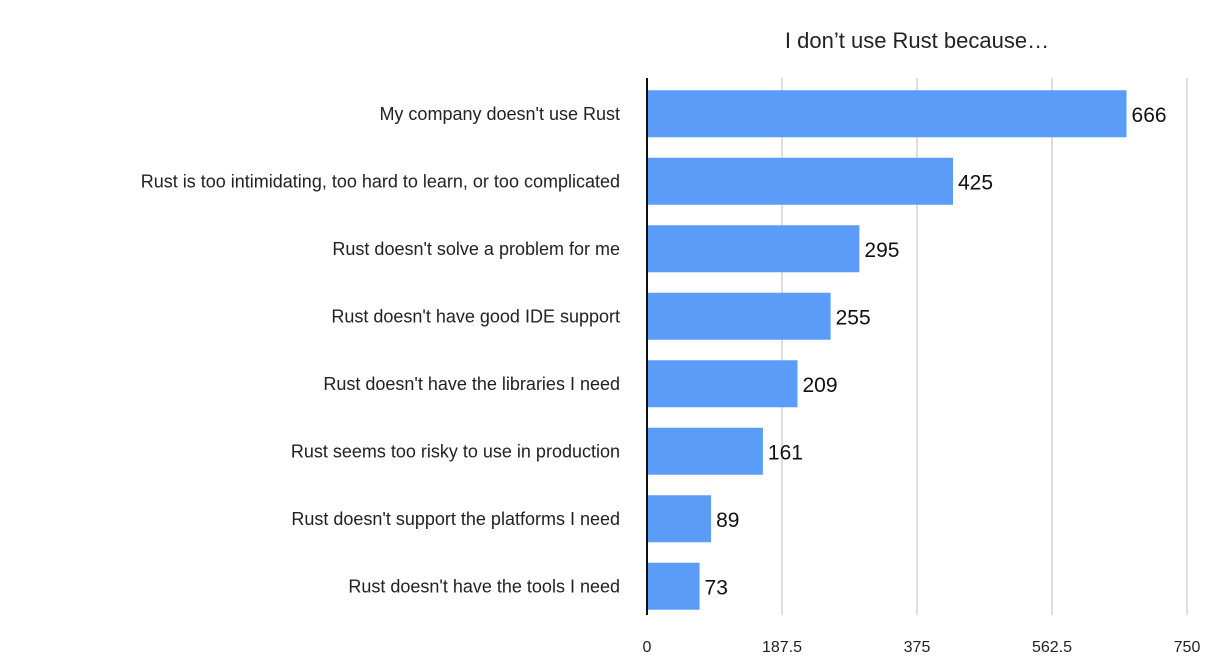  I want to click on category-label: My company doesn't use Rust, so click(499, 114).